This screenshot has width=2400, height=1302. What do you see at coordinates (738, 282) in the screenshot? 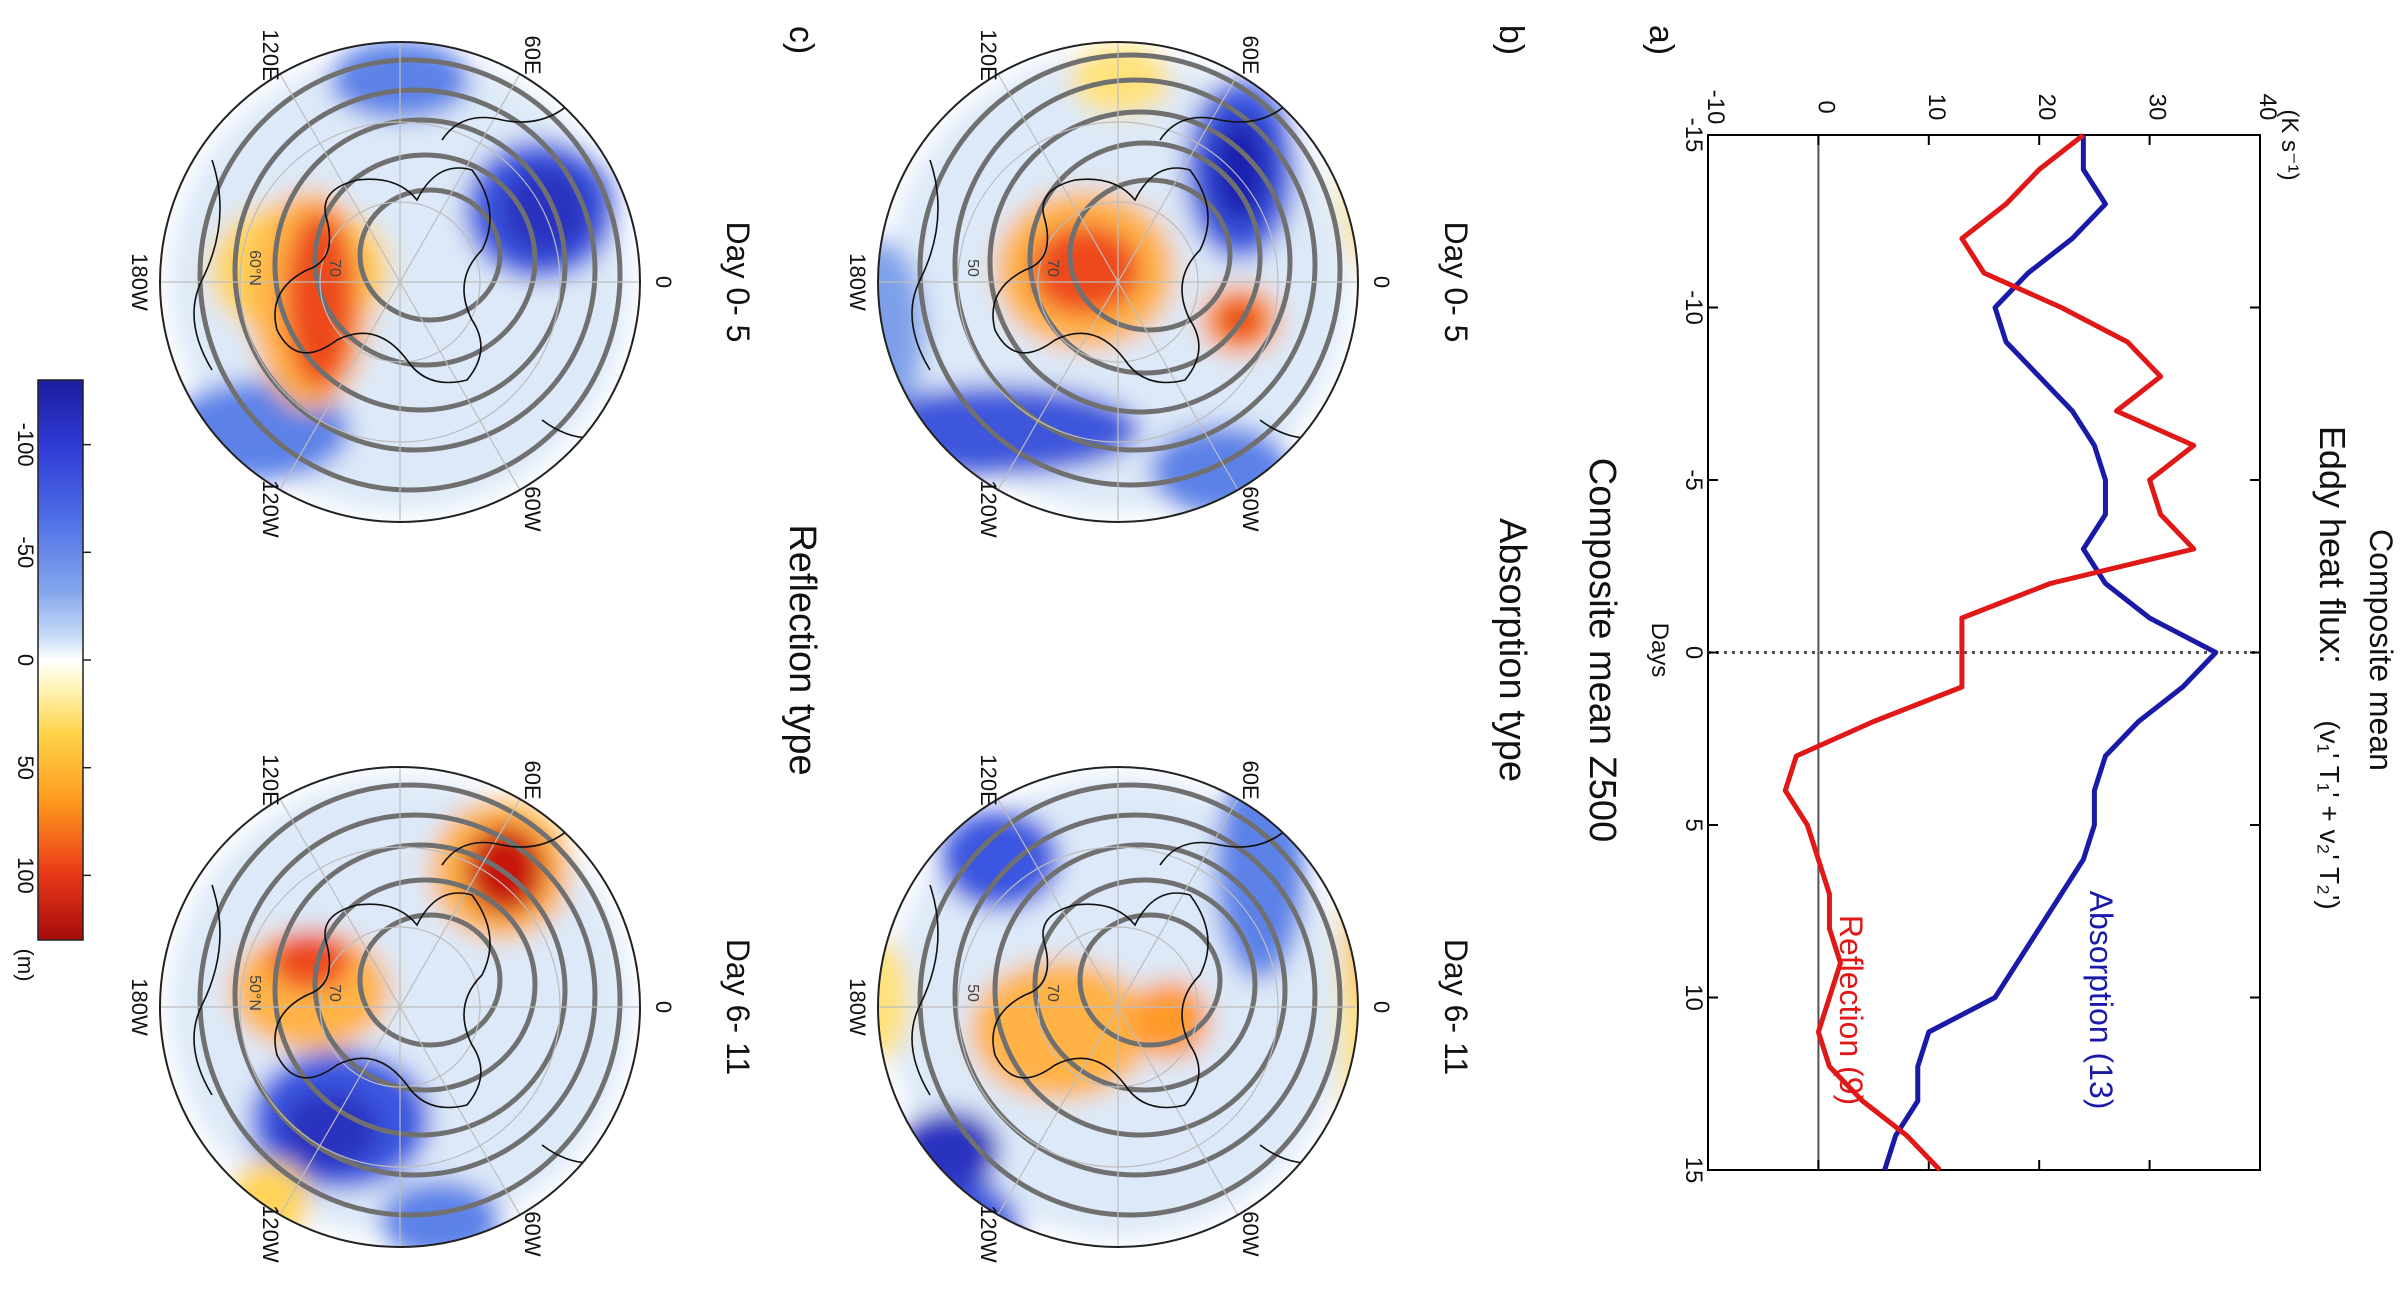
I see `c-left-day-label: Day 0- 5` at bounding box center [738, 282].